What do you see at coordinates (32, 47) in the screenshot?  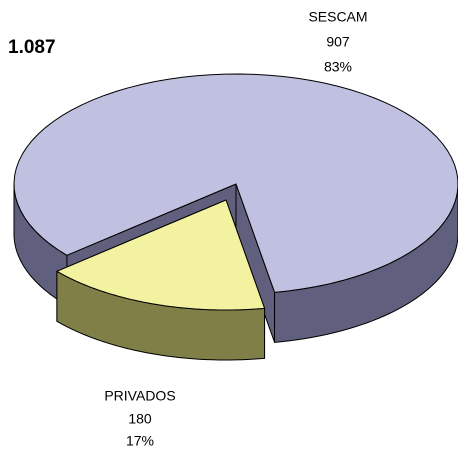 I see `total-annotation: 1.087` at bounding box center [32, 47].